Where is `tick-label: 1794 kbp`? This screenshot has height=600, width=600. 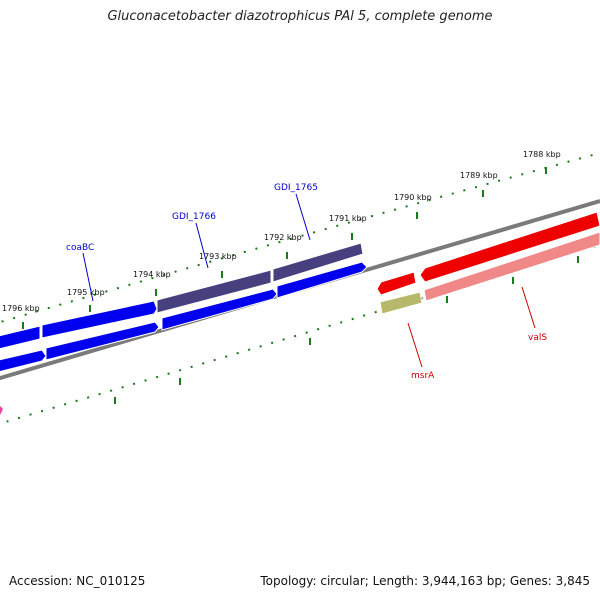 tick-label: 1794 kbp is located at coordinates (152, 274).